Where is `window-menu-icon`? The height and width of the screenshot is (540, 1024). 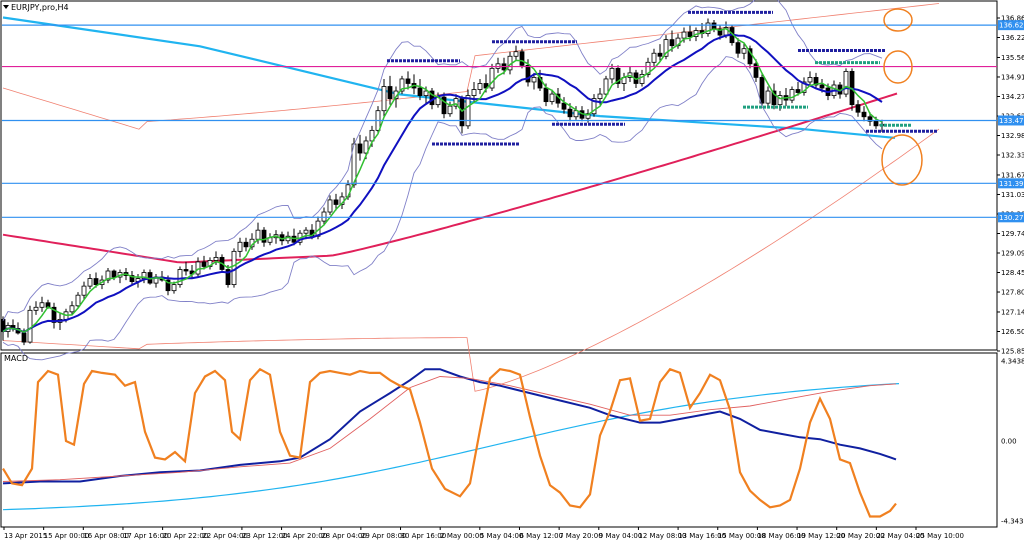 window-menu-icon is located at coordinates (6, 7).